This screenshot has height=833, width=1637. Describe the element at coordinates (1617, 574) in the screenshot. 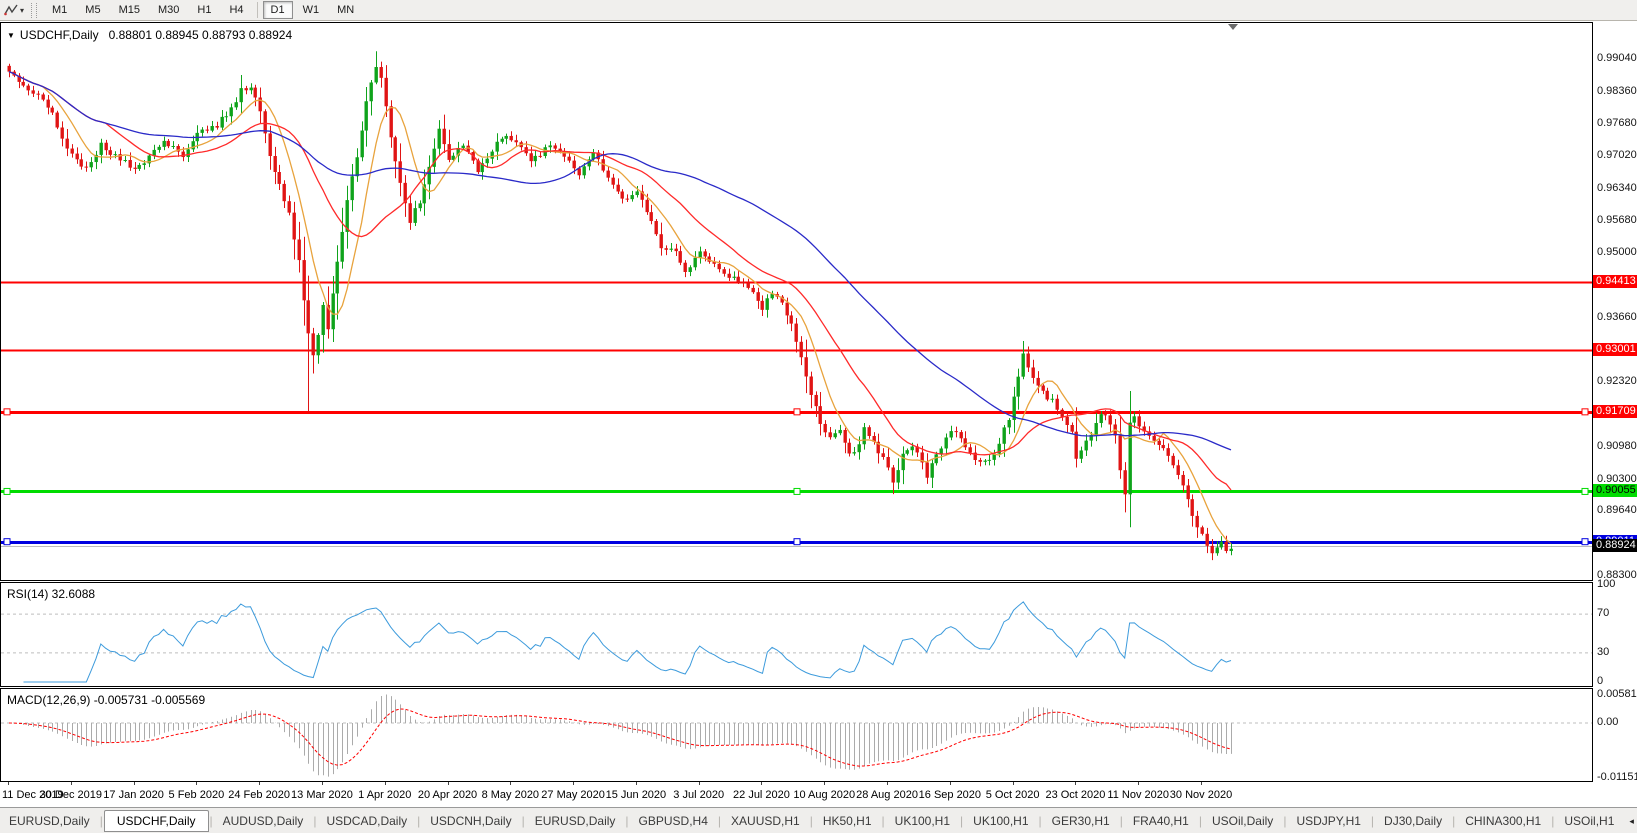

I see `axis-tick-label: 0.88300` at that location.